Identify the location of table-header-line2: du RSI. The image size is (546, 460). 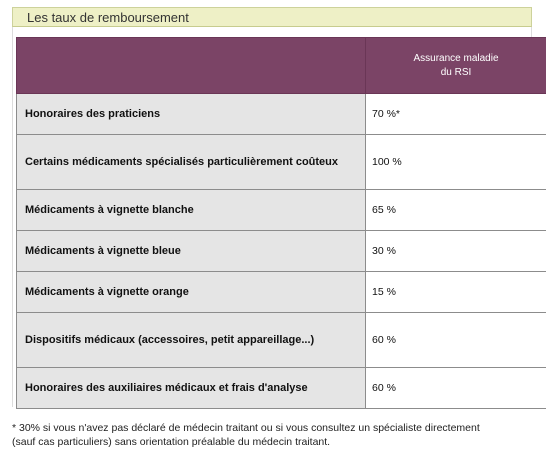
(456, 72).